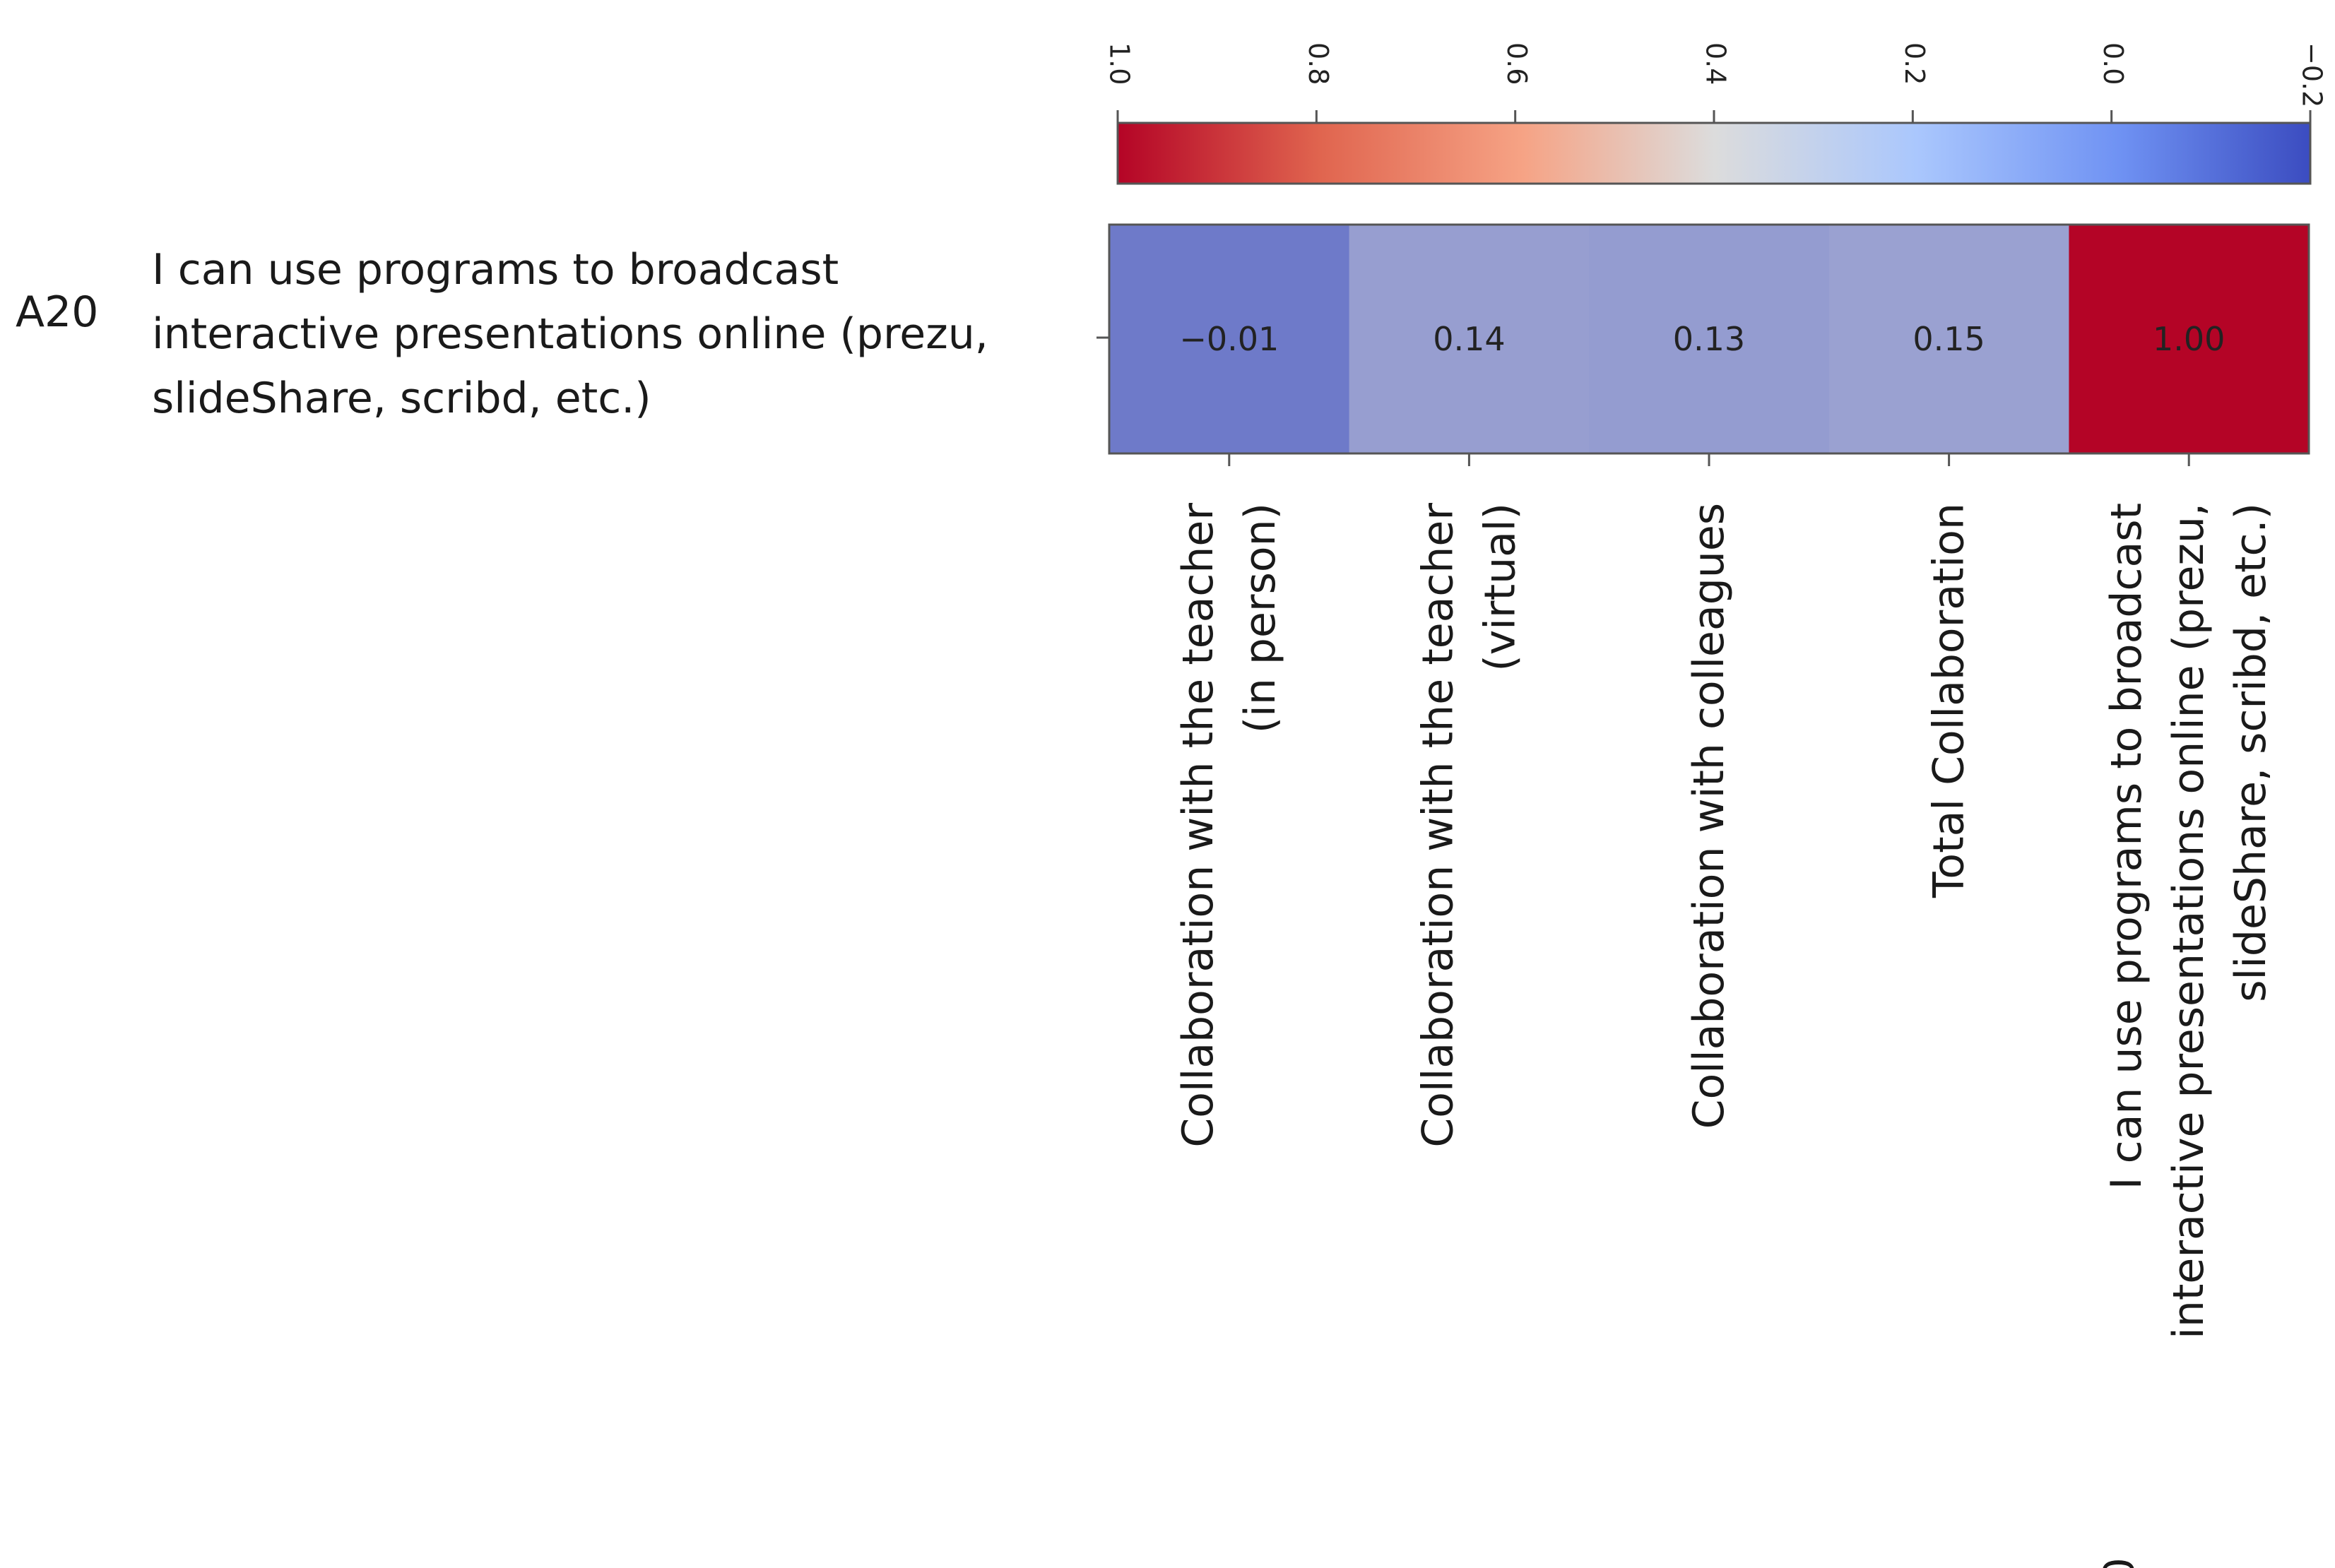  I want to click on cell-value-label: −0.01, so click(1229, 339).